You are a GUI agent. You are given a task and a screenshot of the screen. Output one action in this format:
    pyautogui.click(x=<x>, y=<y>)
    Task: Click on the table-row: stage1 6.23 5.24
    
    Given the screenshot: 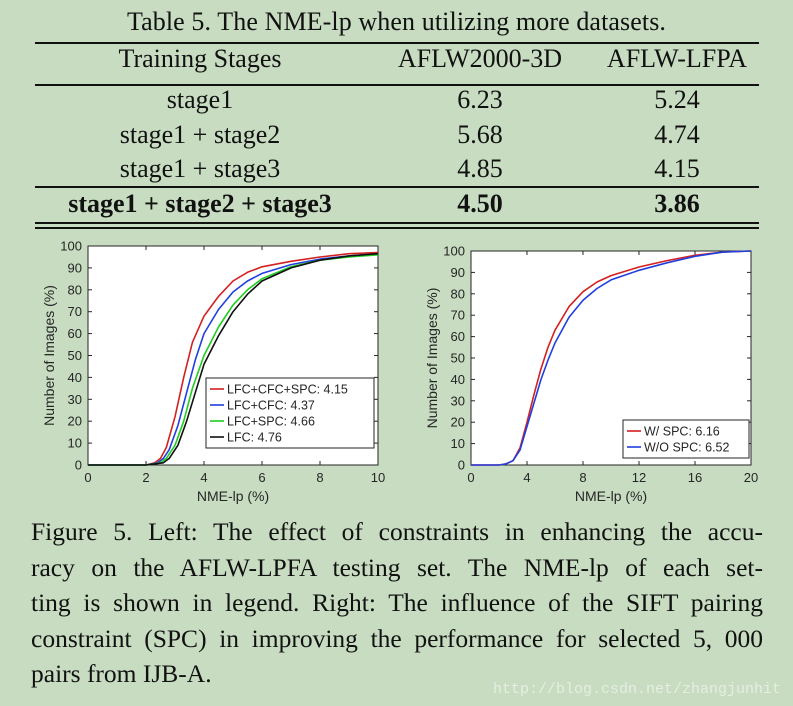 What is the action you would take?
    pyautogui.click(x=397, y=102)
    